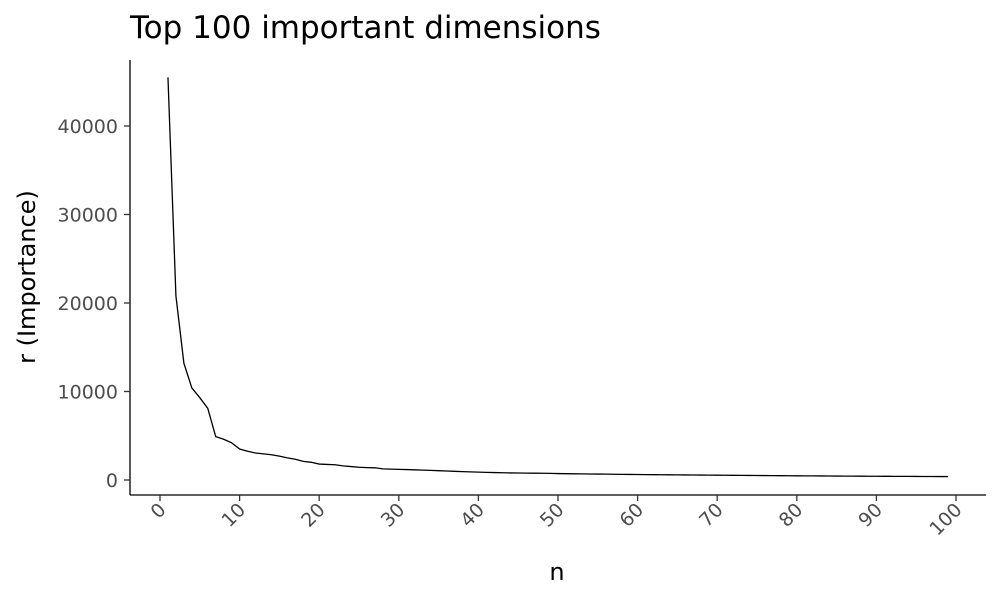 The height and width of the screenshot is (600, 1000). I want to click on y-axis: 0 10000 20000 30000 40000, so click(94, 277).